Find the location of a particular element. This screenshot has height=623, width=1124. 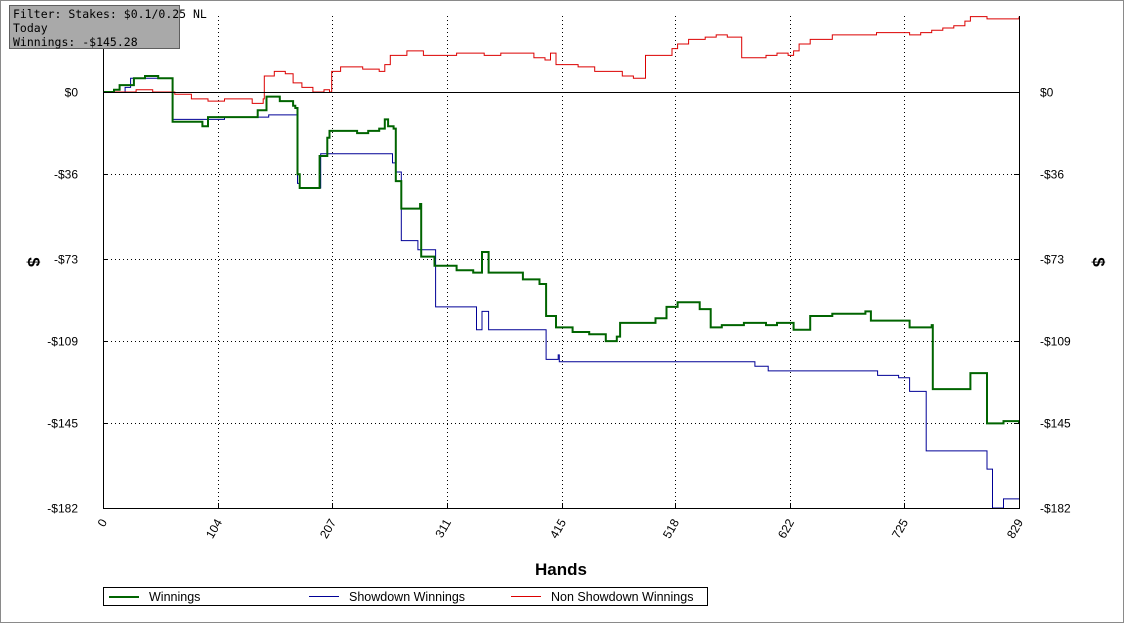

x-tick-label: 311 is located at coordinates (443, 528).